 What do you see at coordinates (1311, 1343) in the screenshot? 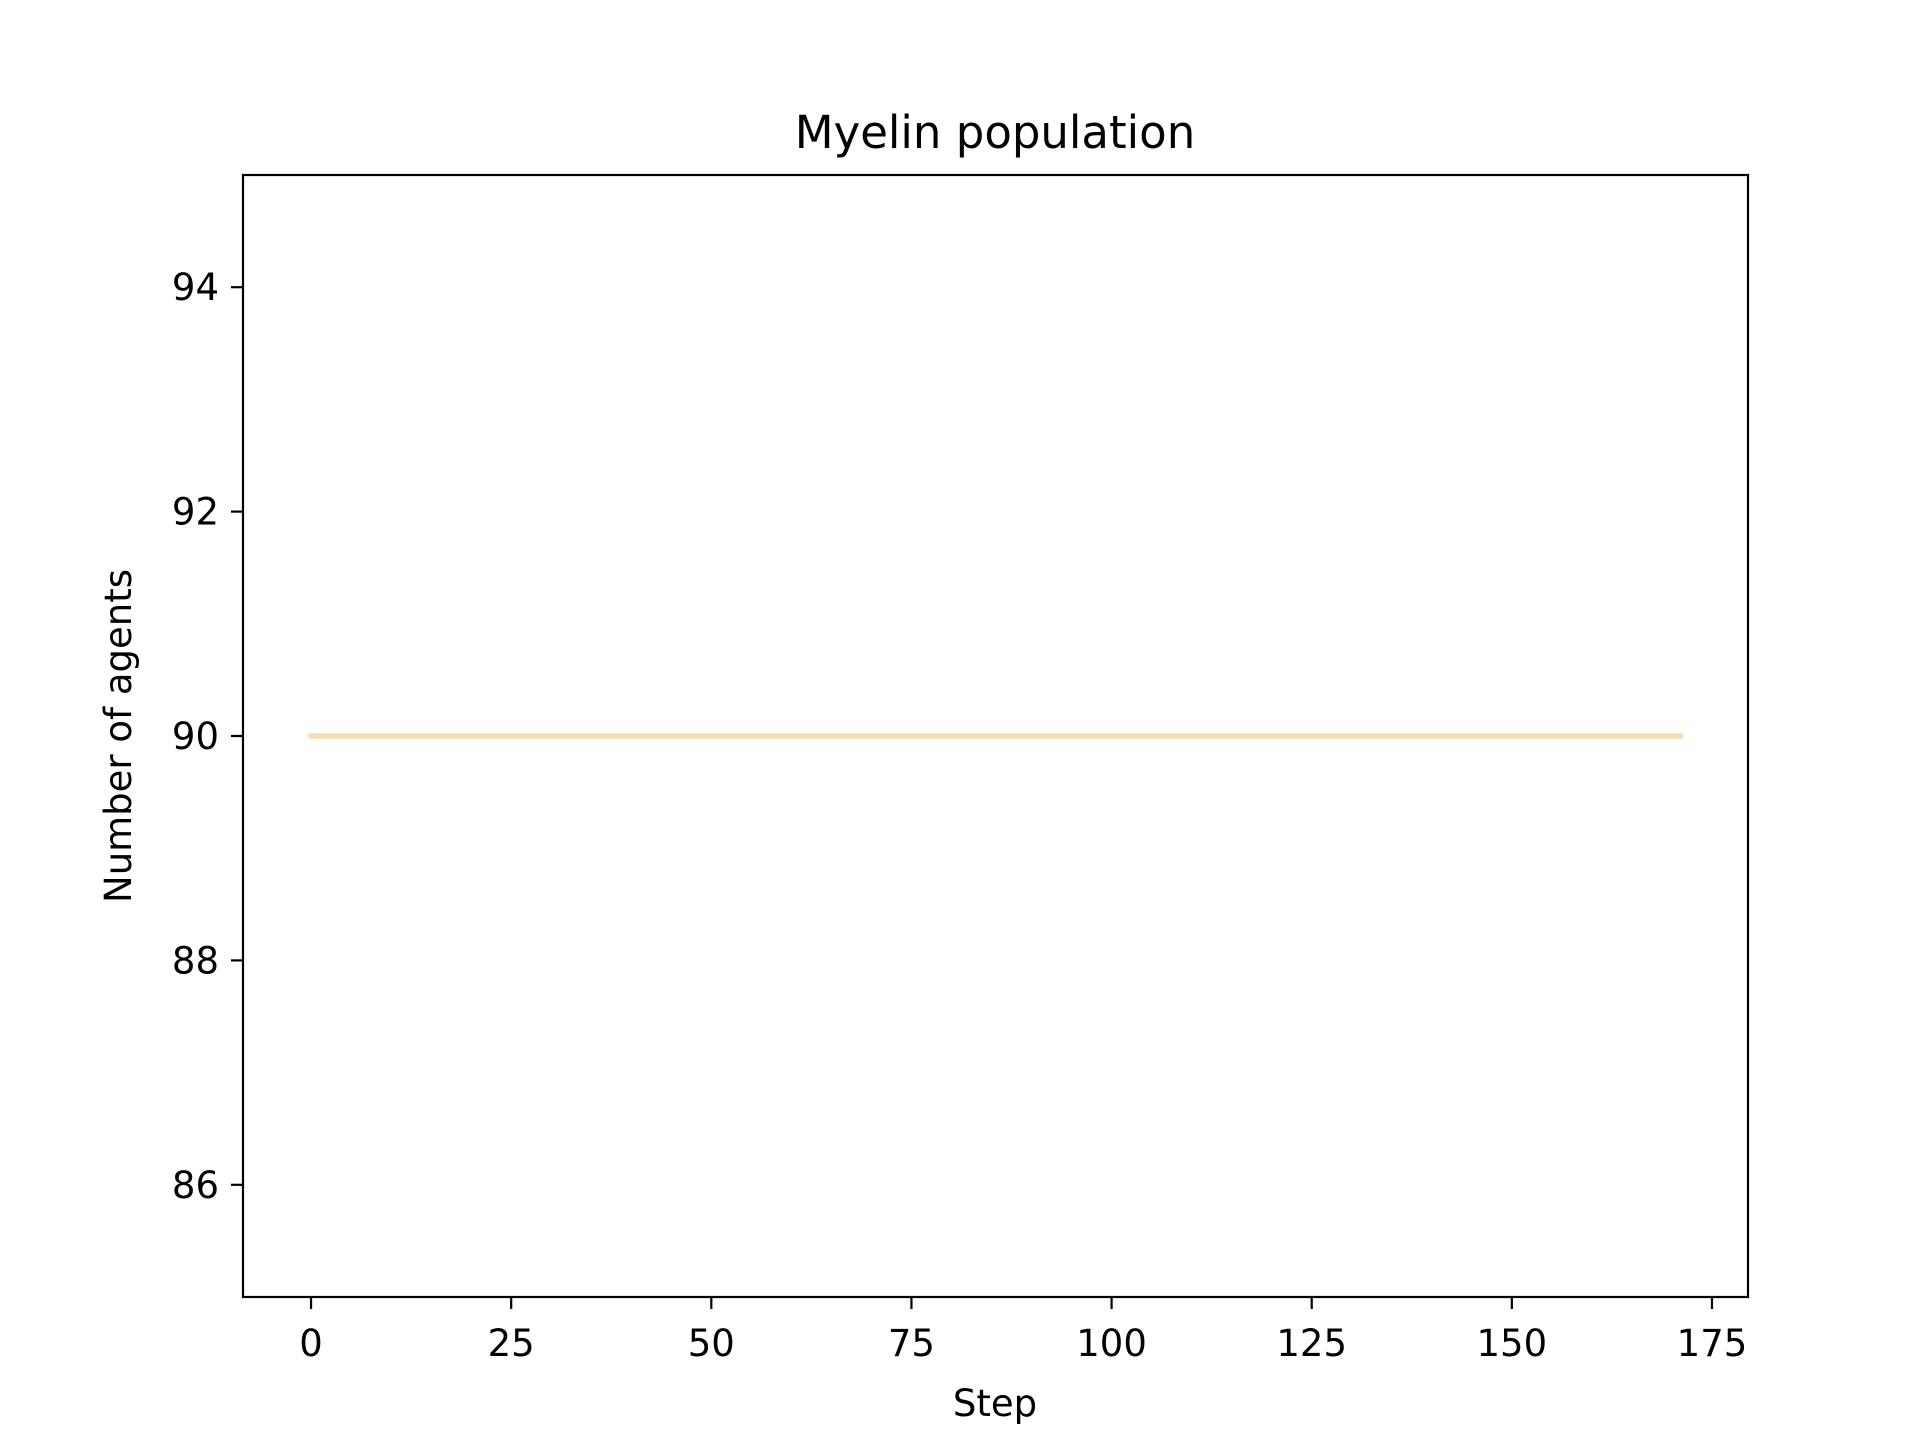
I see `x-tick-label: 125` at bounding box center [1311, 1343].